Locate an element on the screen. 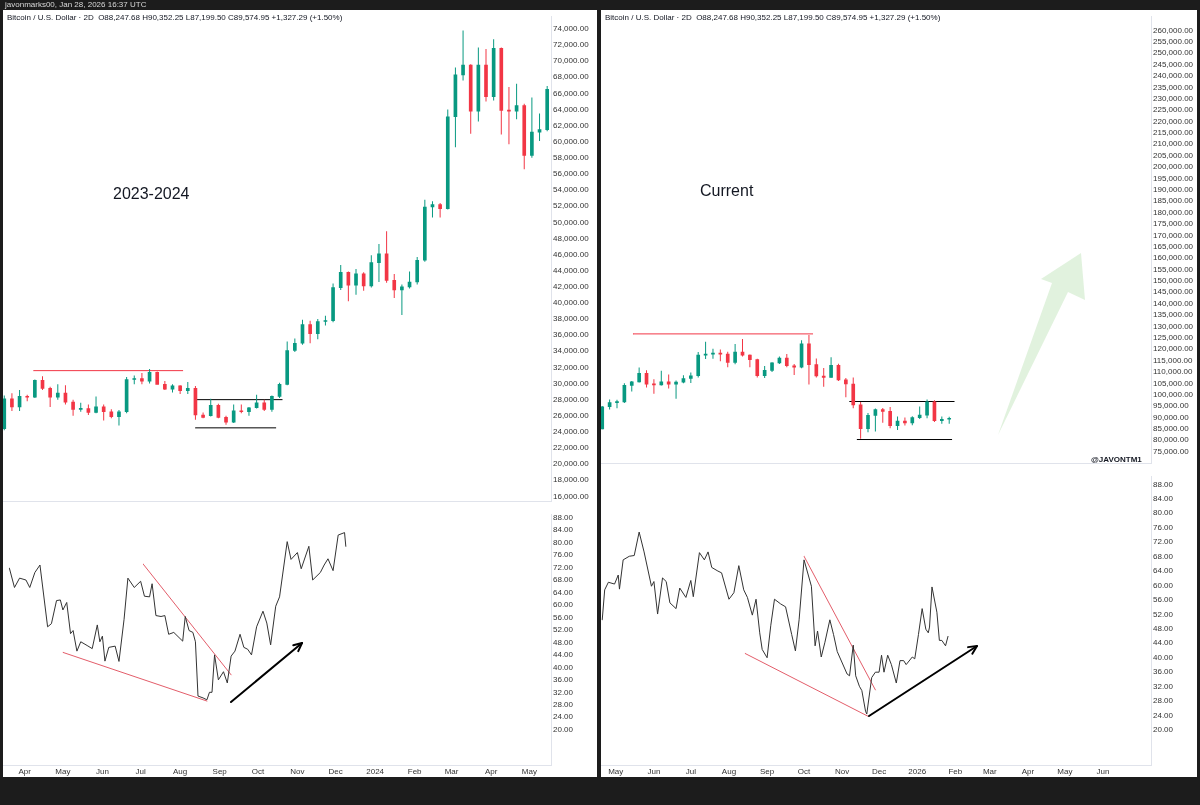  y-tick-label: 28,000.00 is located at coordinates (571, 399).